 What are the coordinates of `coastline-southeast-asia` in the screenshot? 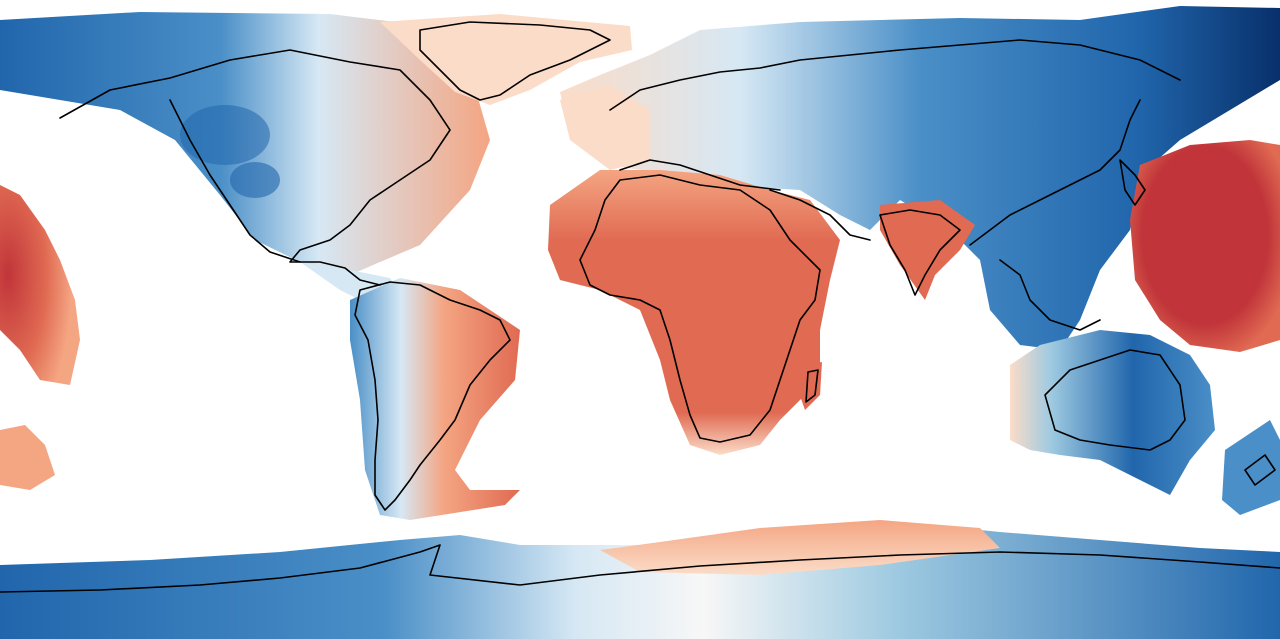 It's located at (1050, 295).